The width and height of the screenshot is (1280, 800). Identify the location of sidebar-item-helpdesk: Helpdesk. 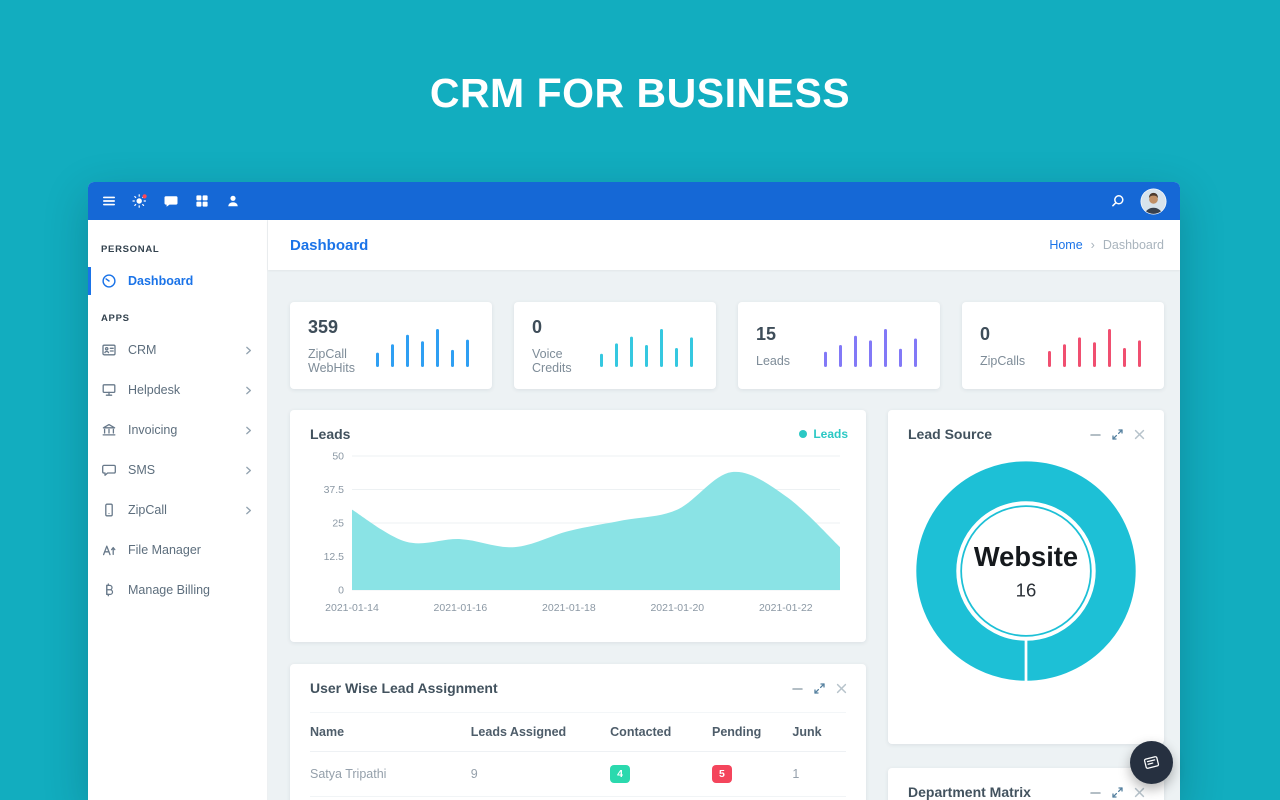
(177, 390).